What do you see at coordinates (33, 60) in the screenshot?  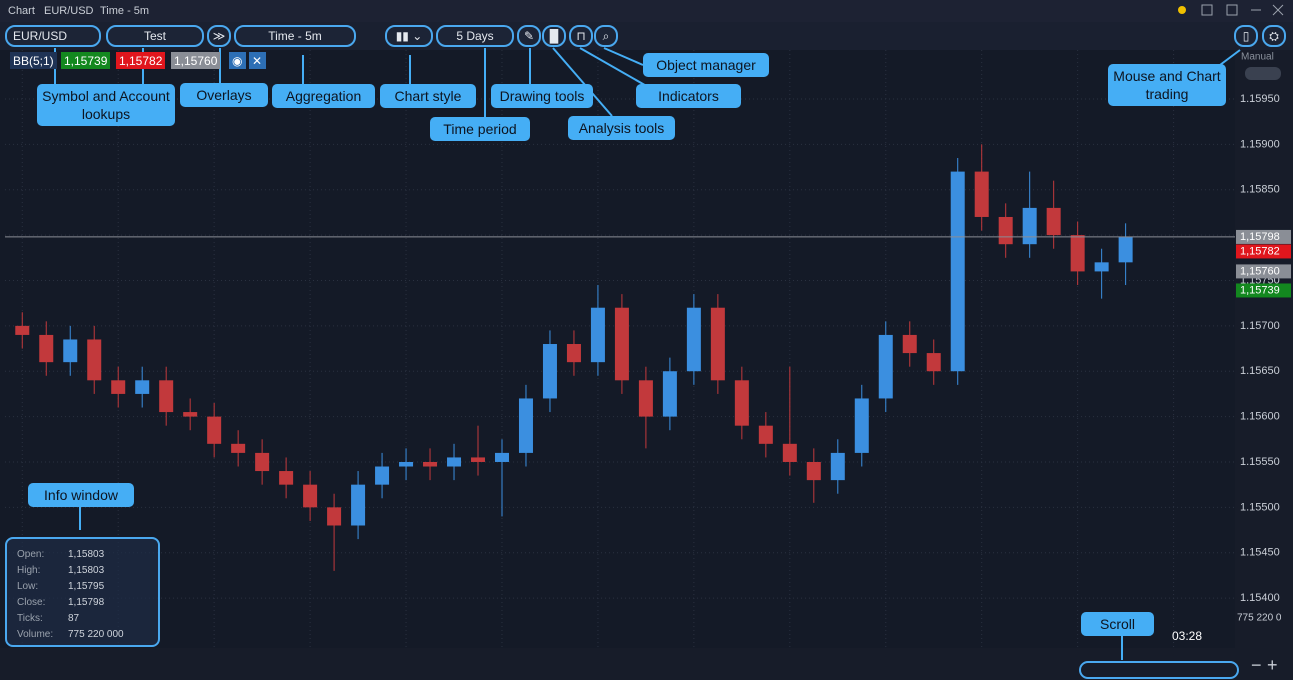 I see `overlay-name: BB(5;1)` at bounding box center [33, 60].